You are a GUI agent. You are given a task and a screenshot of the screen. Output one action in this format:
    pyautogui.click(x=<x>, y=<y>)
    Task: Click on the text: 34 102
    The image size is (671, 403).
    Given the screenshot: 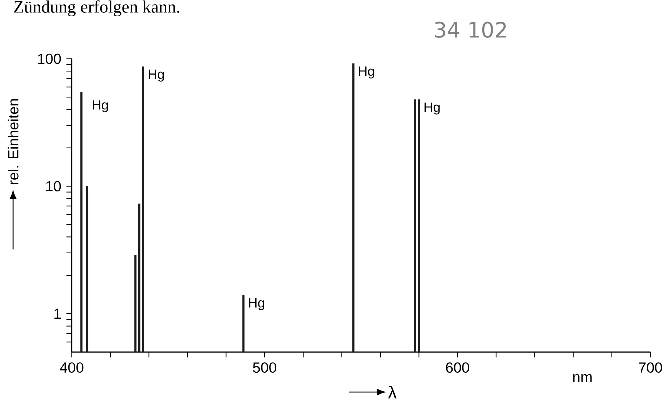 What is the action you would take?
    pyautogui.click(x=470, y=30)
    